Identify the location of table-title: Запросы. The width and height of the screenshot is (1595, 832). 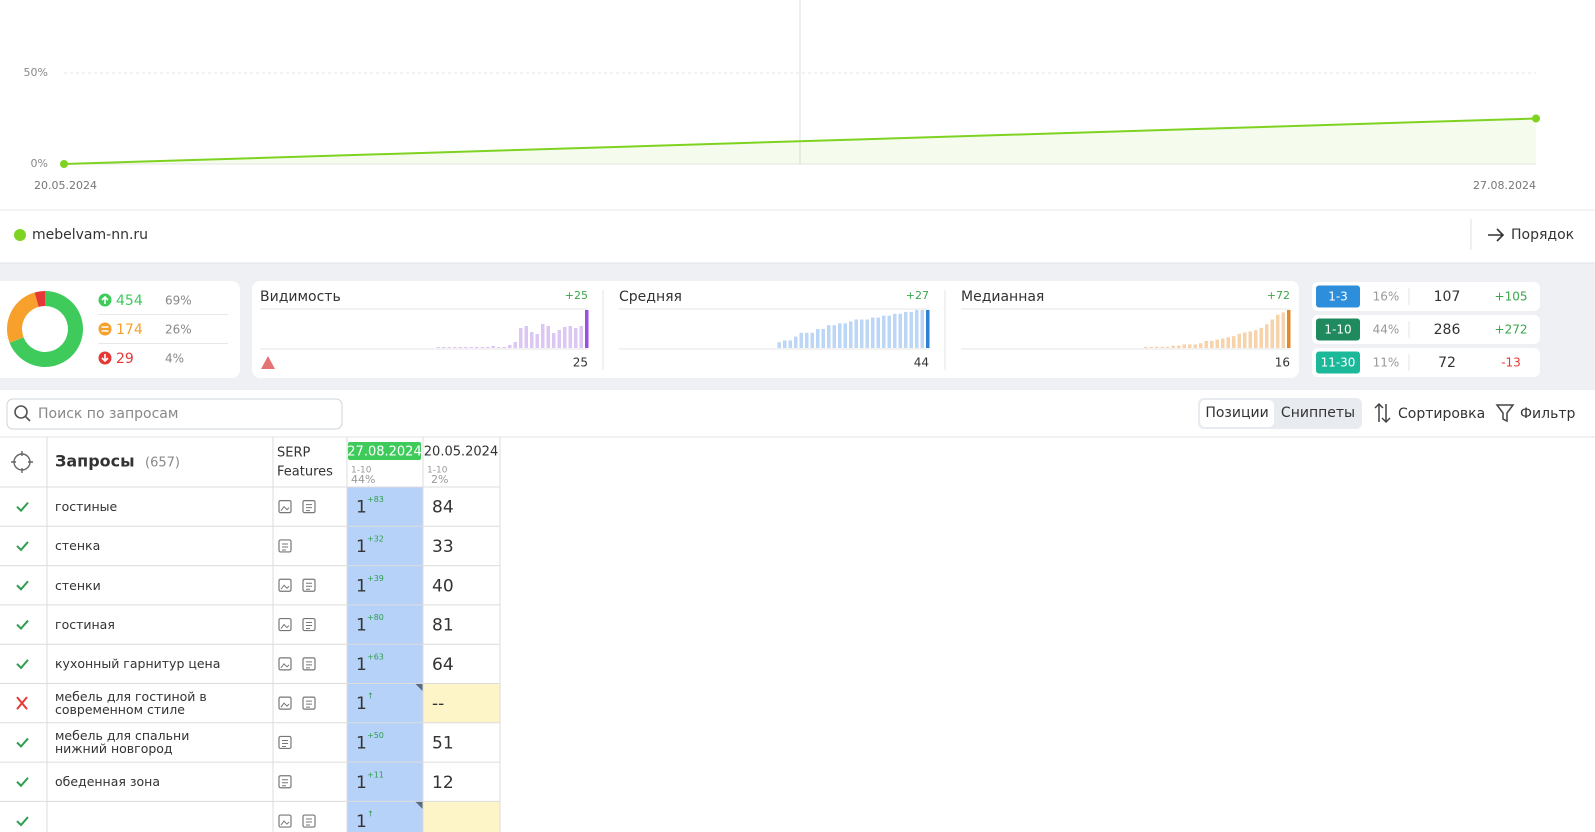
(95, 461).